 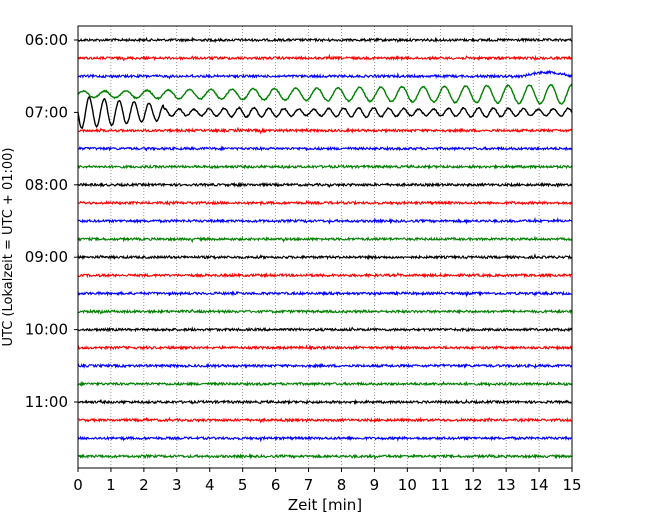 I want to click on x-tick-label-13: 13, so click(x=506, y=485).